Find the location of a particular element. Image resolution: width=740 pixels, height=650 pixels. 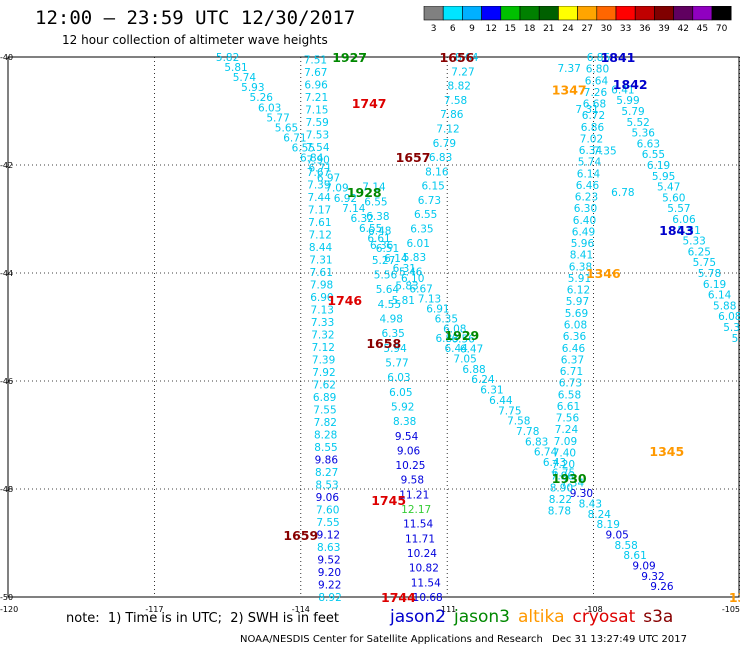

swh-value: 7.96 is located at coordinates (563, 477).